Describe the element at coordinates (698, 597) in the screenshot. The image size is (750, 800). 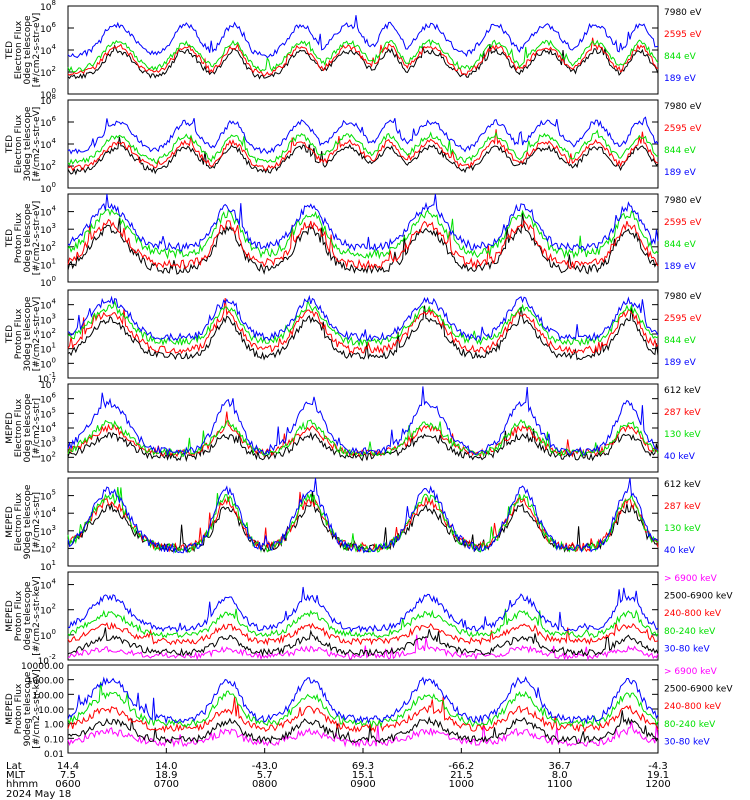
I see `legend-entry: 2500-6900 keV` at that location.